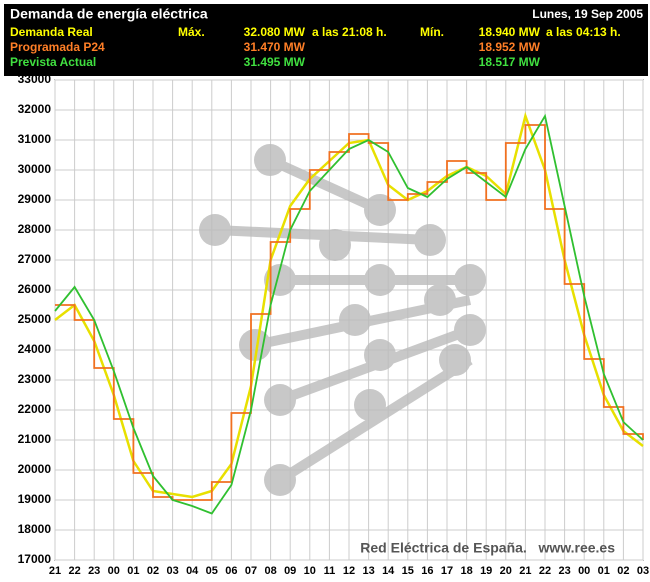 This screenshot has height=582, width=650. What do you see at coordinates (349, 571) in the screenshot?
I see `x-tick-label: 12` at bounding box center [349, 571].